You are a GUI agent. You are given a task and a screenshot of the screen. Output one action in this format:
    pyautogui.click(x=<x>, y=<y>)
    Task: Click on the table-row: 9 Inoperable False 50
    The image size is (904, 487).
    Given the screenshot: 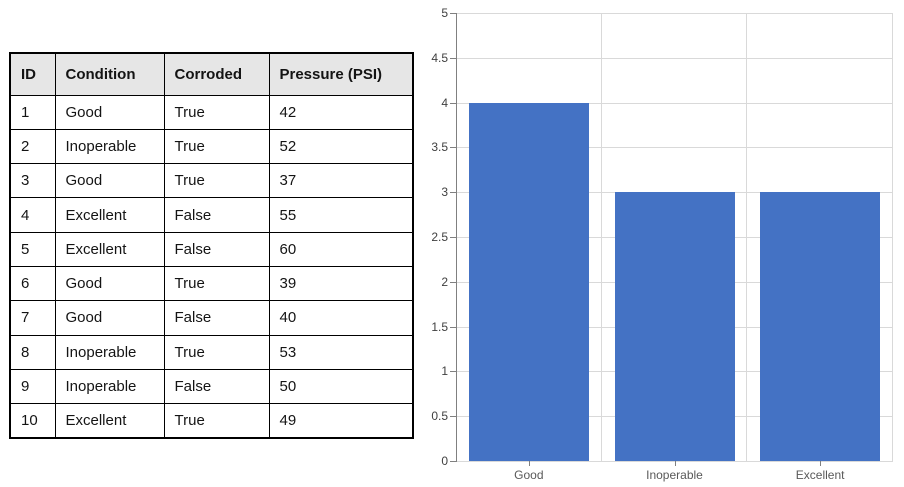 What is the action you would take?
    pyautogui.click(x=211, y=386)
    